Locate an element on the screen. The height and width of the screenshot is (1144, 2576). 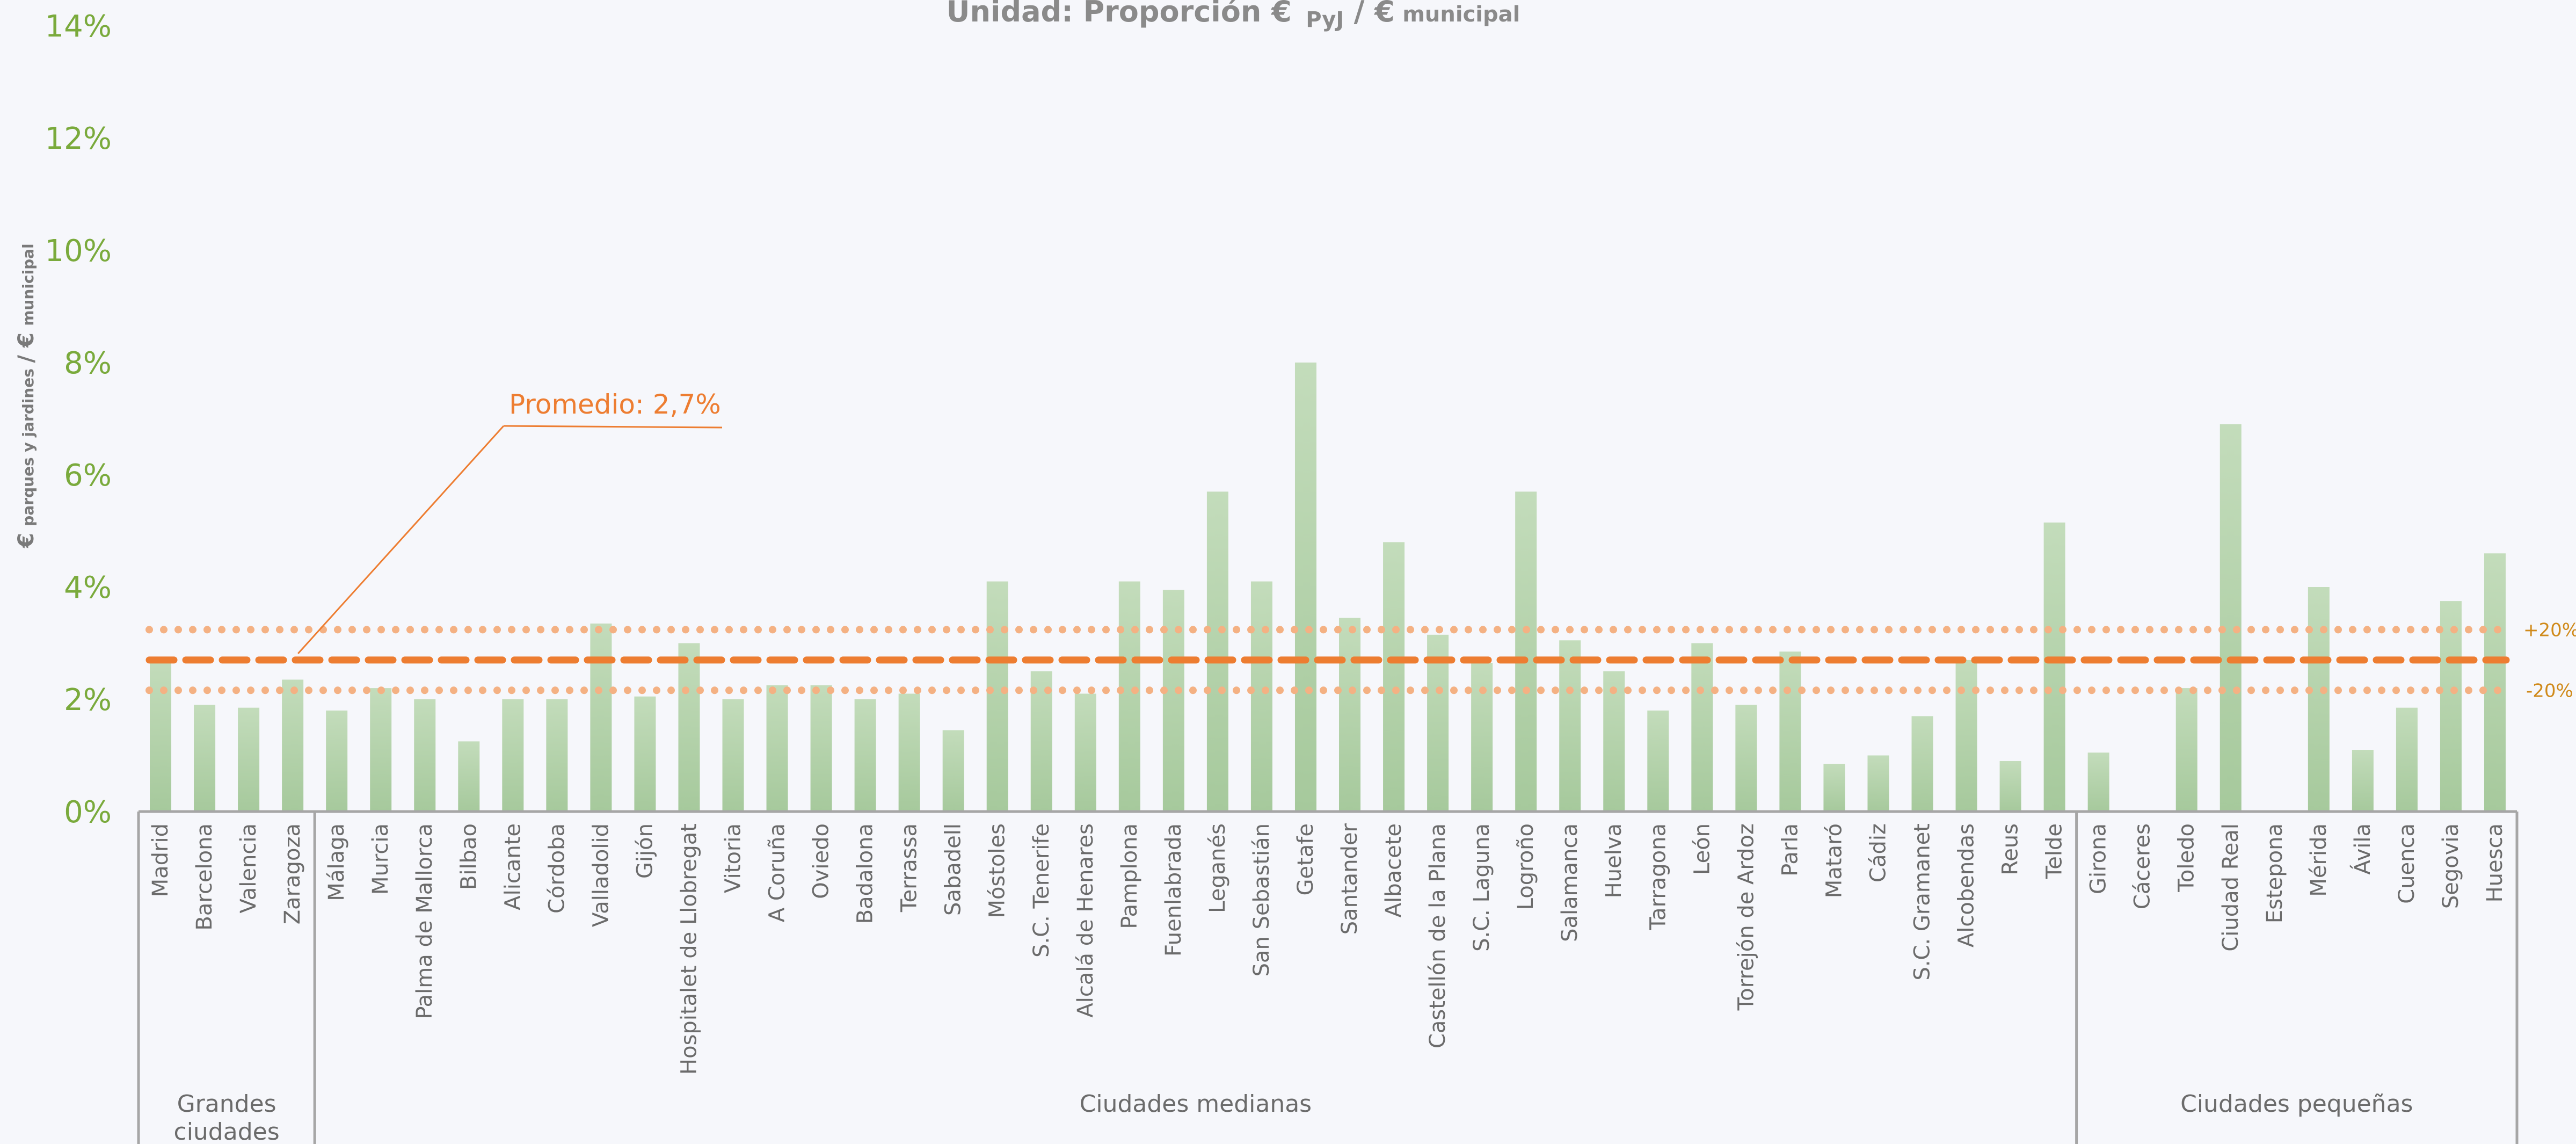
chart-title-mid: / € is located at coordinates (1374, 14).